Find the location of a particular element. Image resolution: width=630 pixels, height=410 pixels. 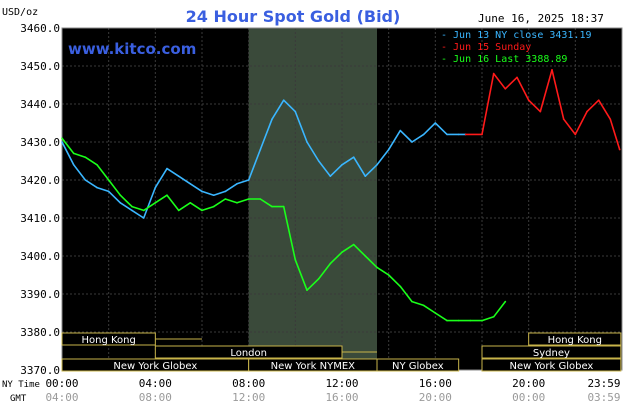

x-tick-label-gmt: 04:00 is located at coordinates (61, 397).